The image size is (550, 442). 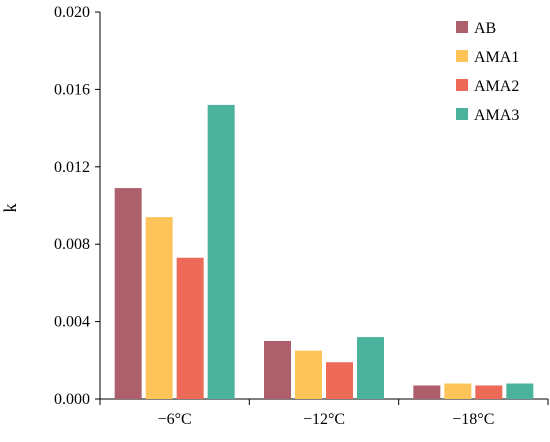 What do you see at coordinates (10, 208) in the screenshot?
I see `y-axis-label: k` at bounding box center [10, 208].